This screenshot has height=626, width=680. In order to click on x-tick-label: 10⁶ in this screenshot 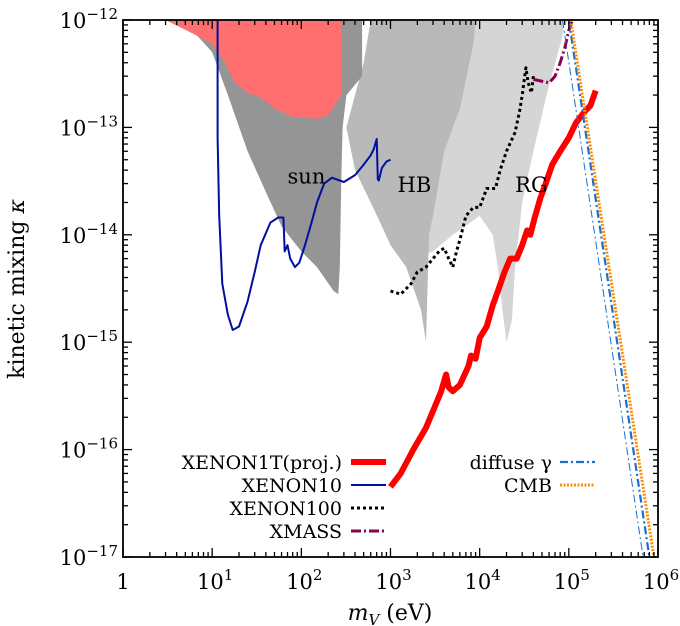, I will do `click(661, 580)`.